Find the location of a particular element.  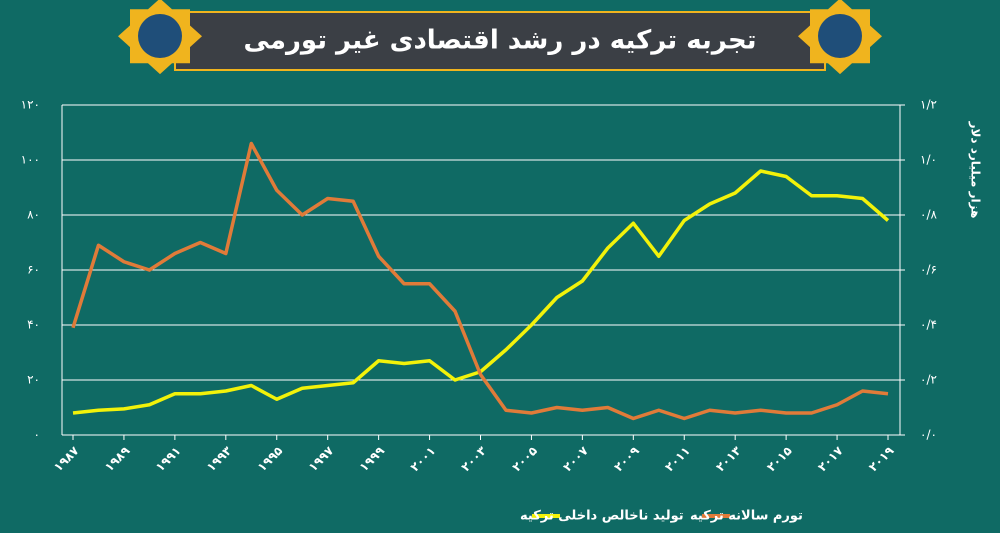

legend-label: تورم سالانه ترکیه is located at coordinates (746, 516).